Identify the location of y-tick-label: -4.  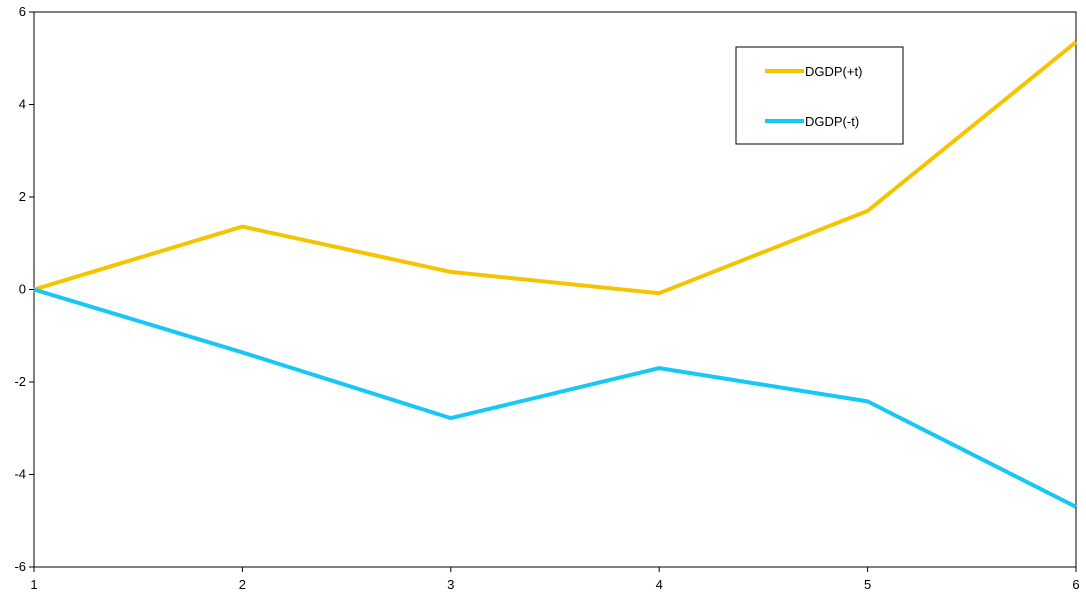
(20, 474).